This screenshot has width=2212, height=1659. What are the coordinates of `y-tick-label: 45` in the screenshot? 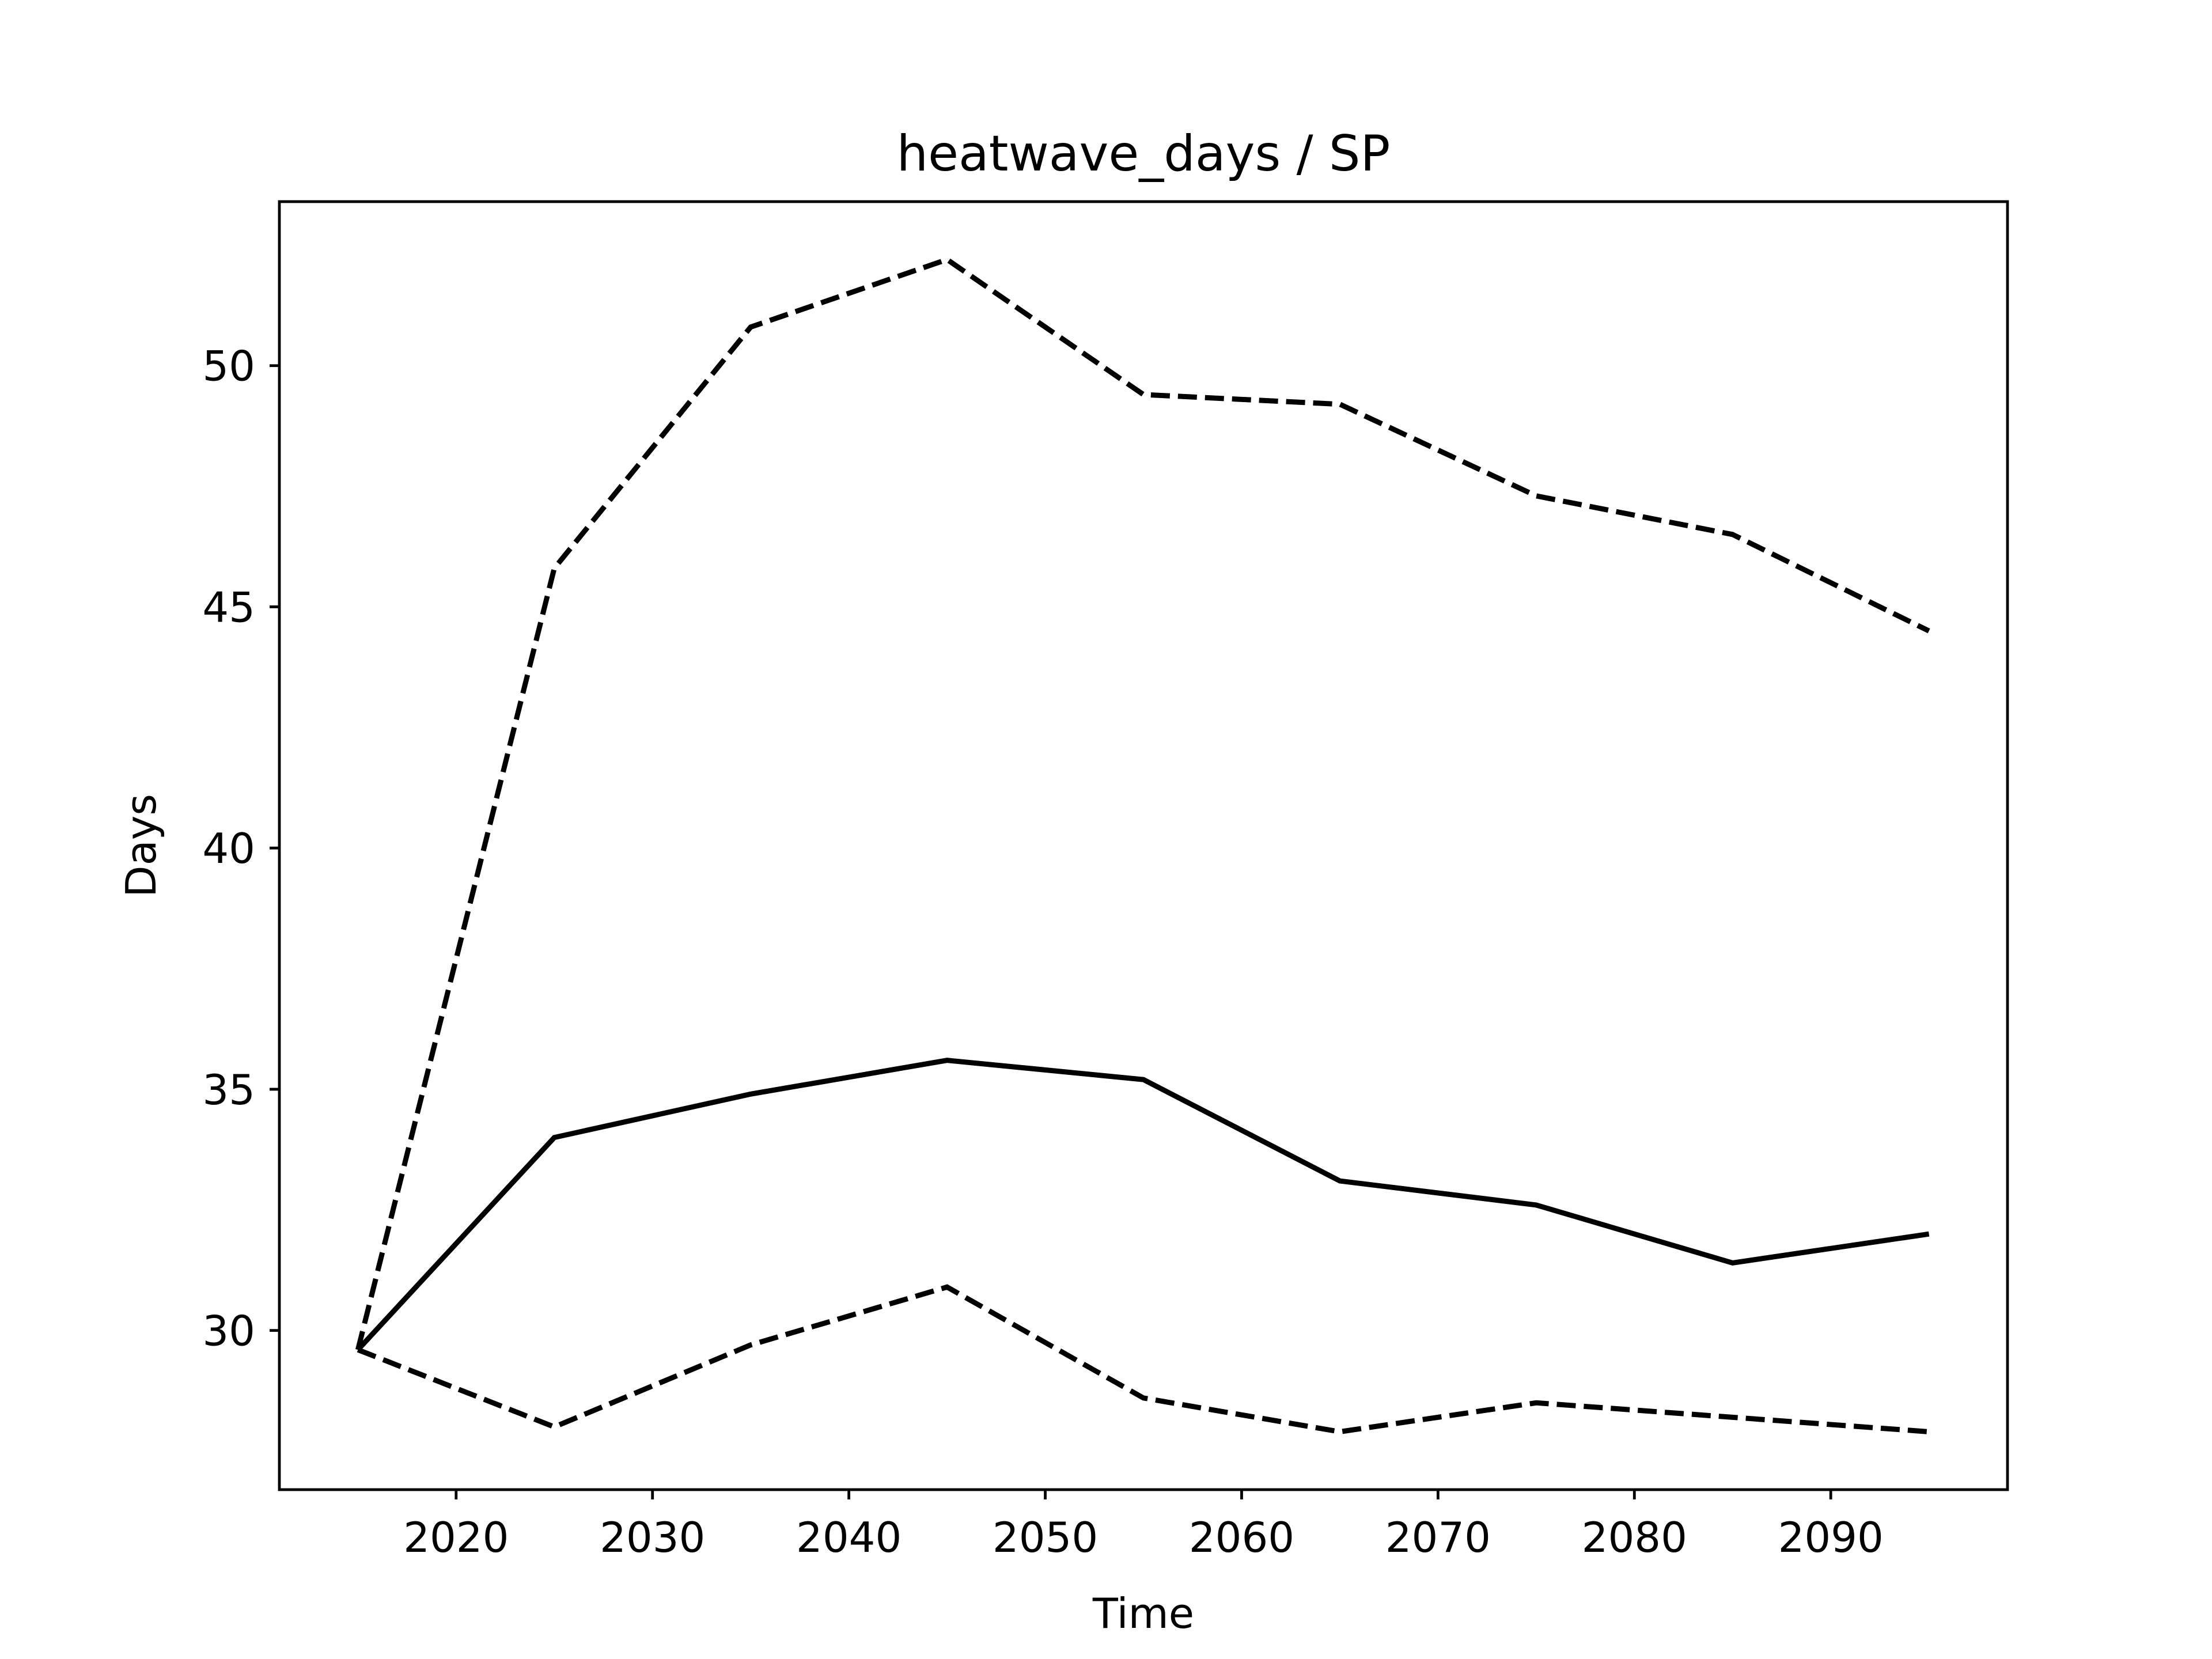 It's located at (228, 607).